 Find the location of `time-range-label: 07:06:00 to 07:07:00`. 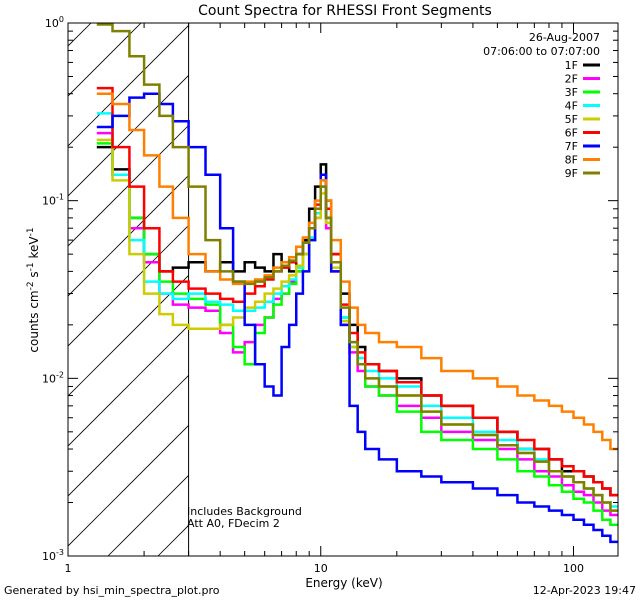

time-range-label: 07:06:00 to 07:07:00 is located at coordinates (541, 51).